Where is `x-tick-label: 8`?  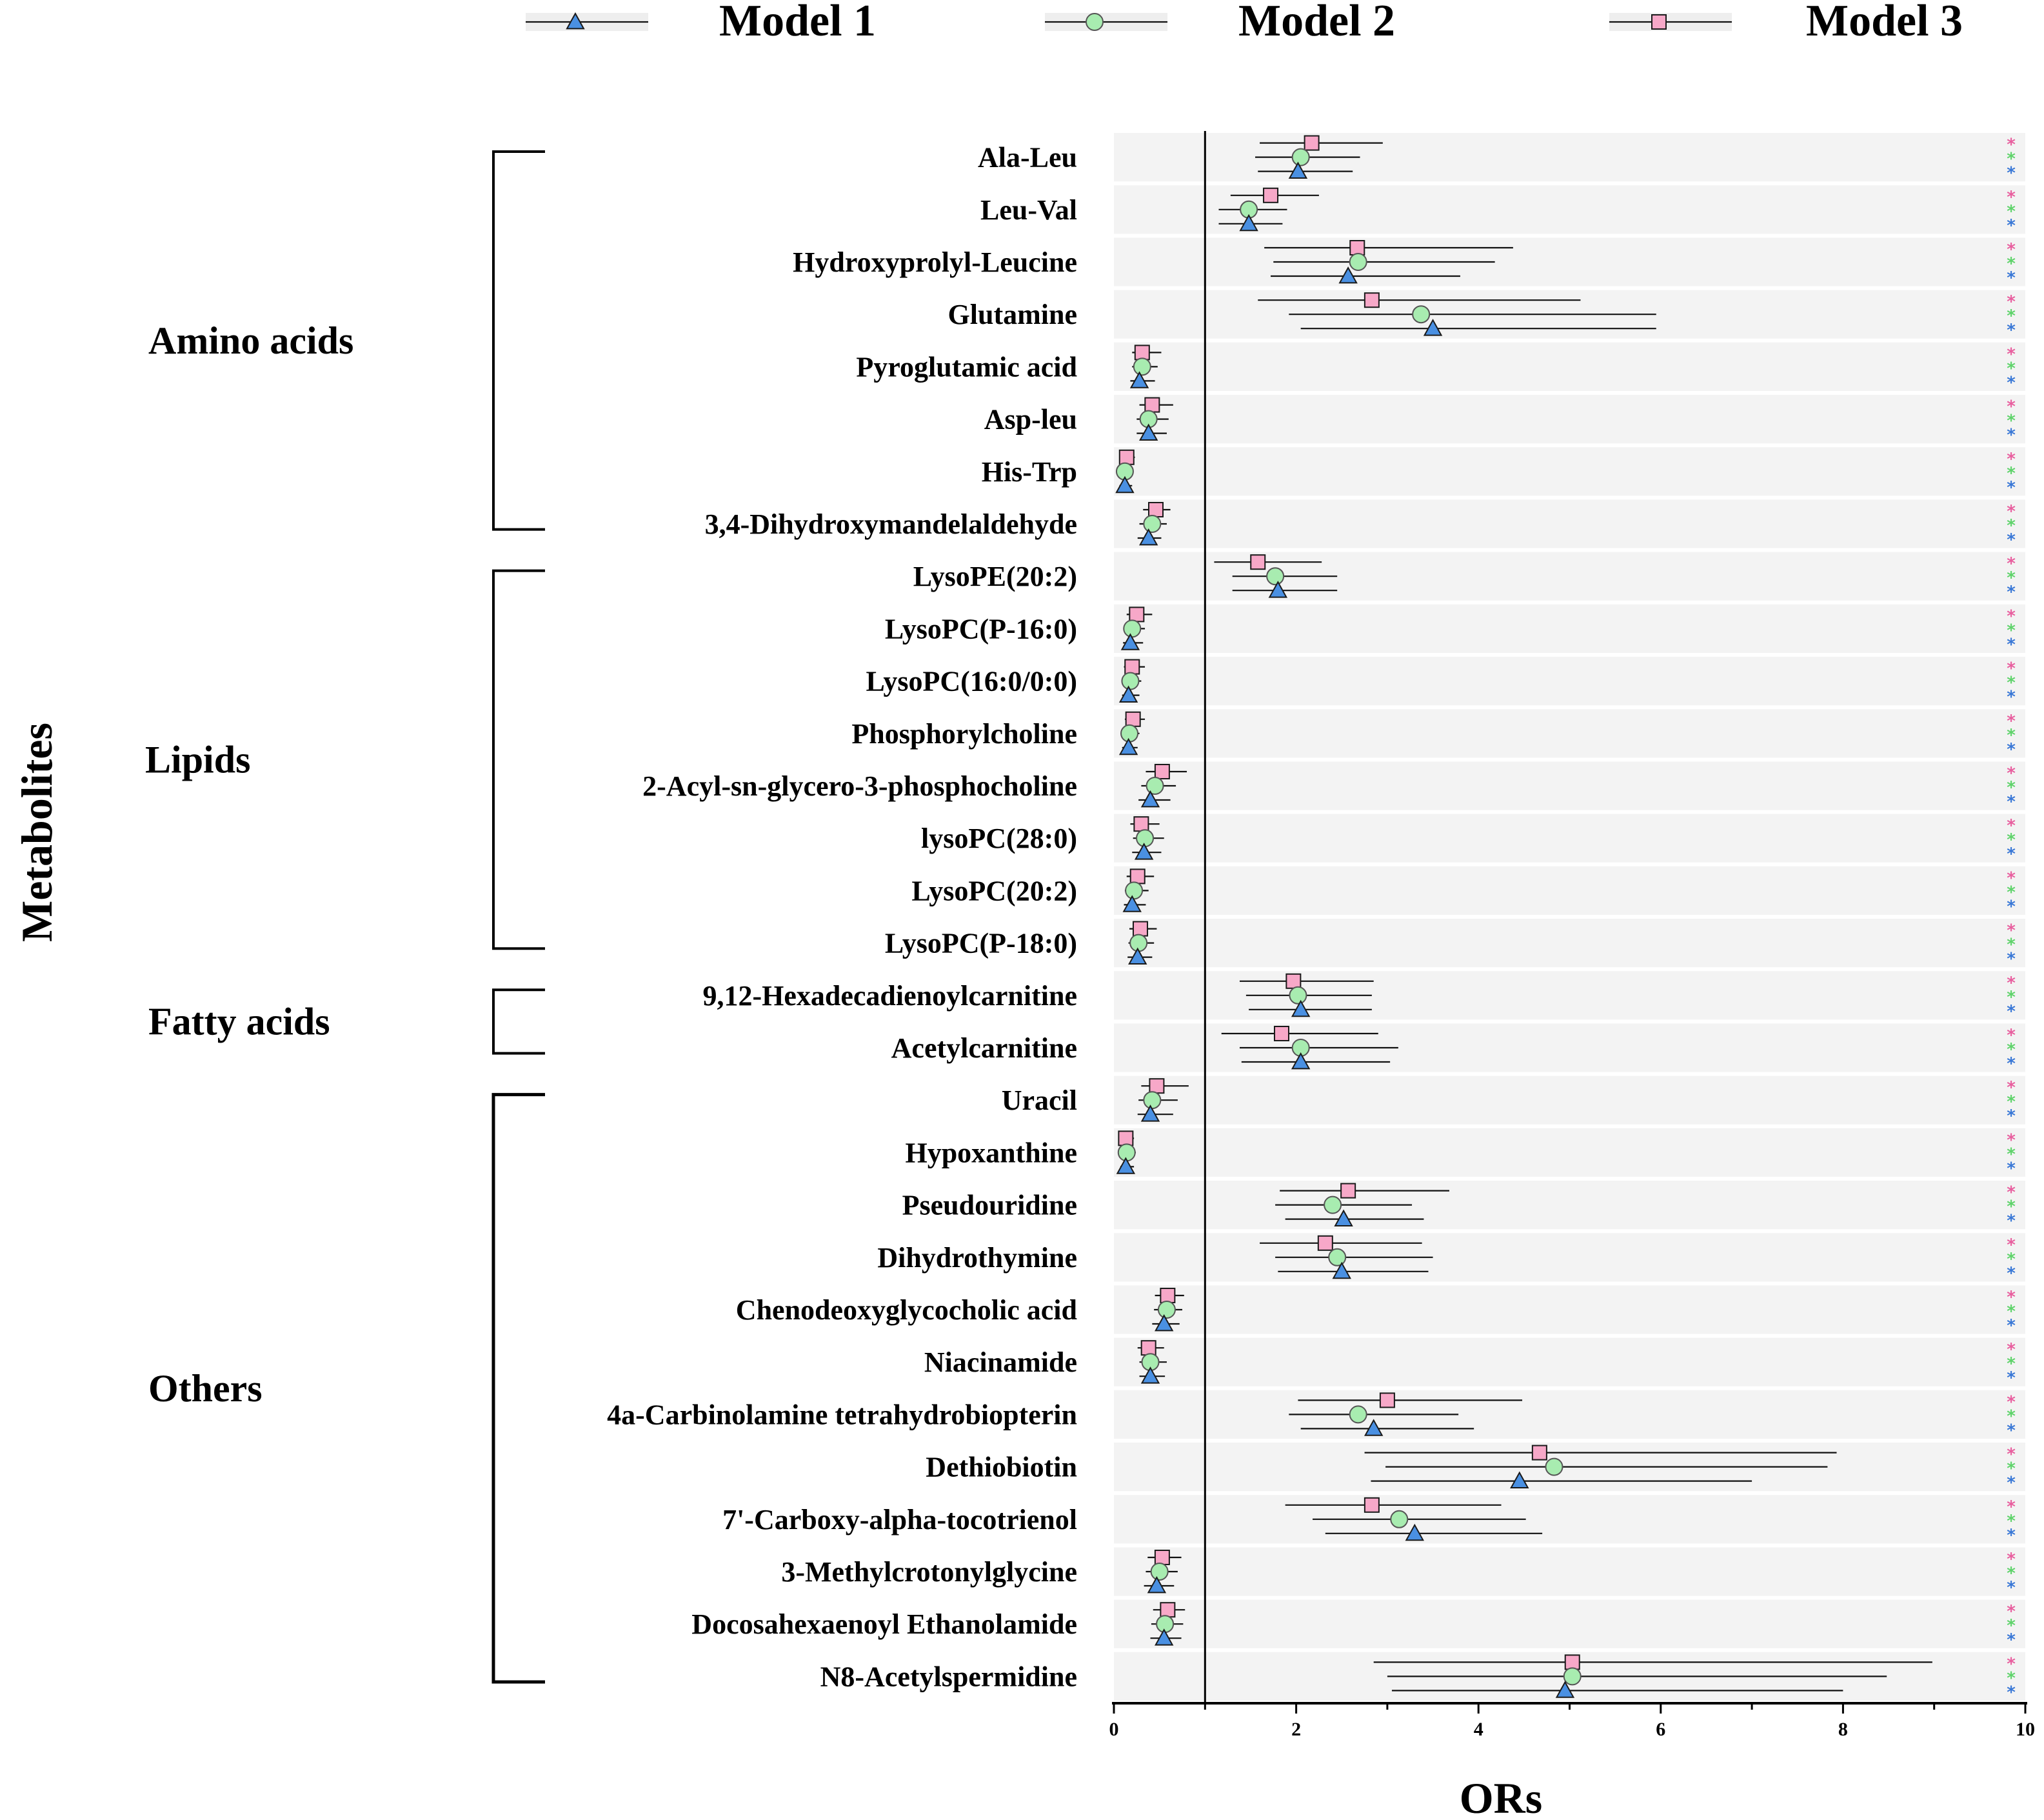 x-tick-label: 8 is located at coordinates (1843, 1729).